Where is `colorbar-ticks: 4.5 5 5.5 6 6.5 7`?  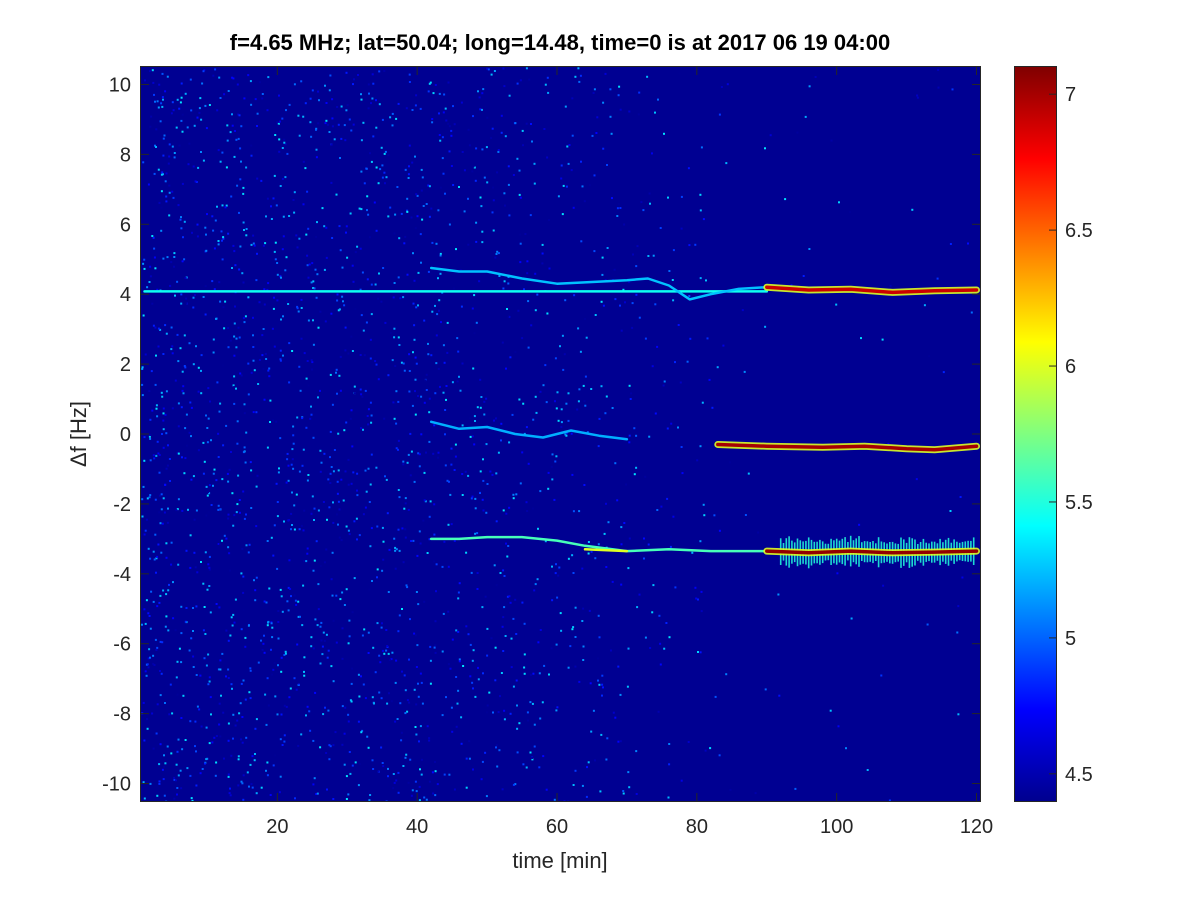 colorbar-ticks: 4.5 5 5.5 6 6.5 7 is located at coordinates (1071, 435).